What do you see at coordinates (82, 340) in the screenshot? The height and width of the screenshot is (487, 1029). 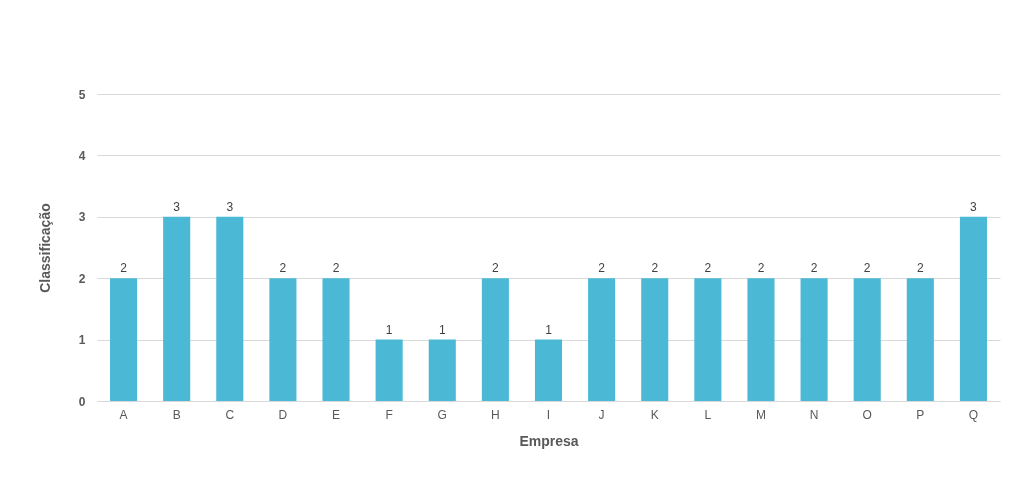 I see `y-tick-label: 1` at bounding box center [82, 340].